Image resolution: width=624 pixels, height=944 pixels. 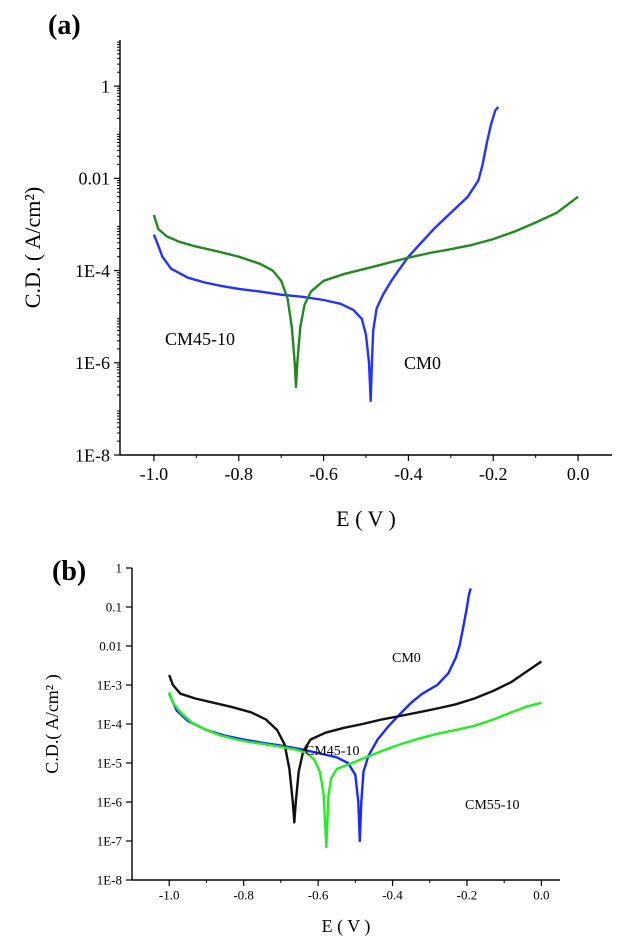 I want to click on series-line-cm0, so click(x=320, y=715).